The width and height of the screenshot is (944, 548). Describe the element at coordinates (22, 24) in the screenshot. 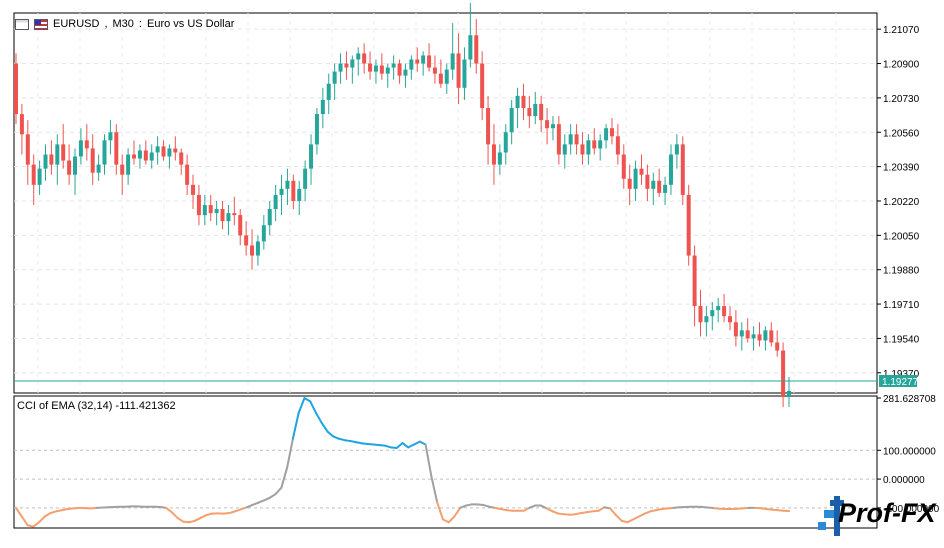

I see `chart-window-icon` at that location.